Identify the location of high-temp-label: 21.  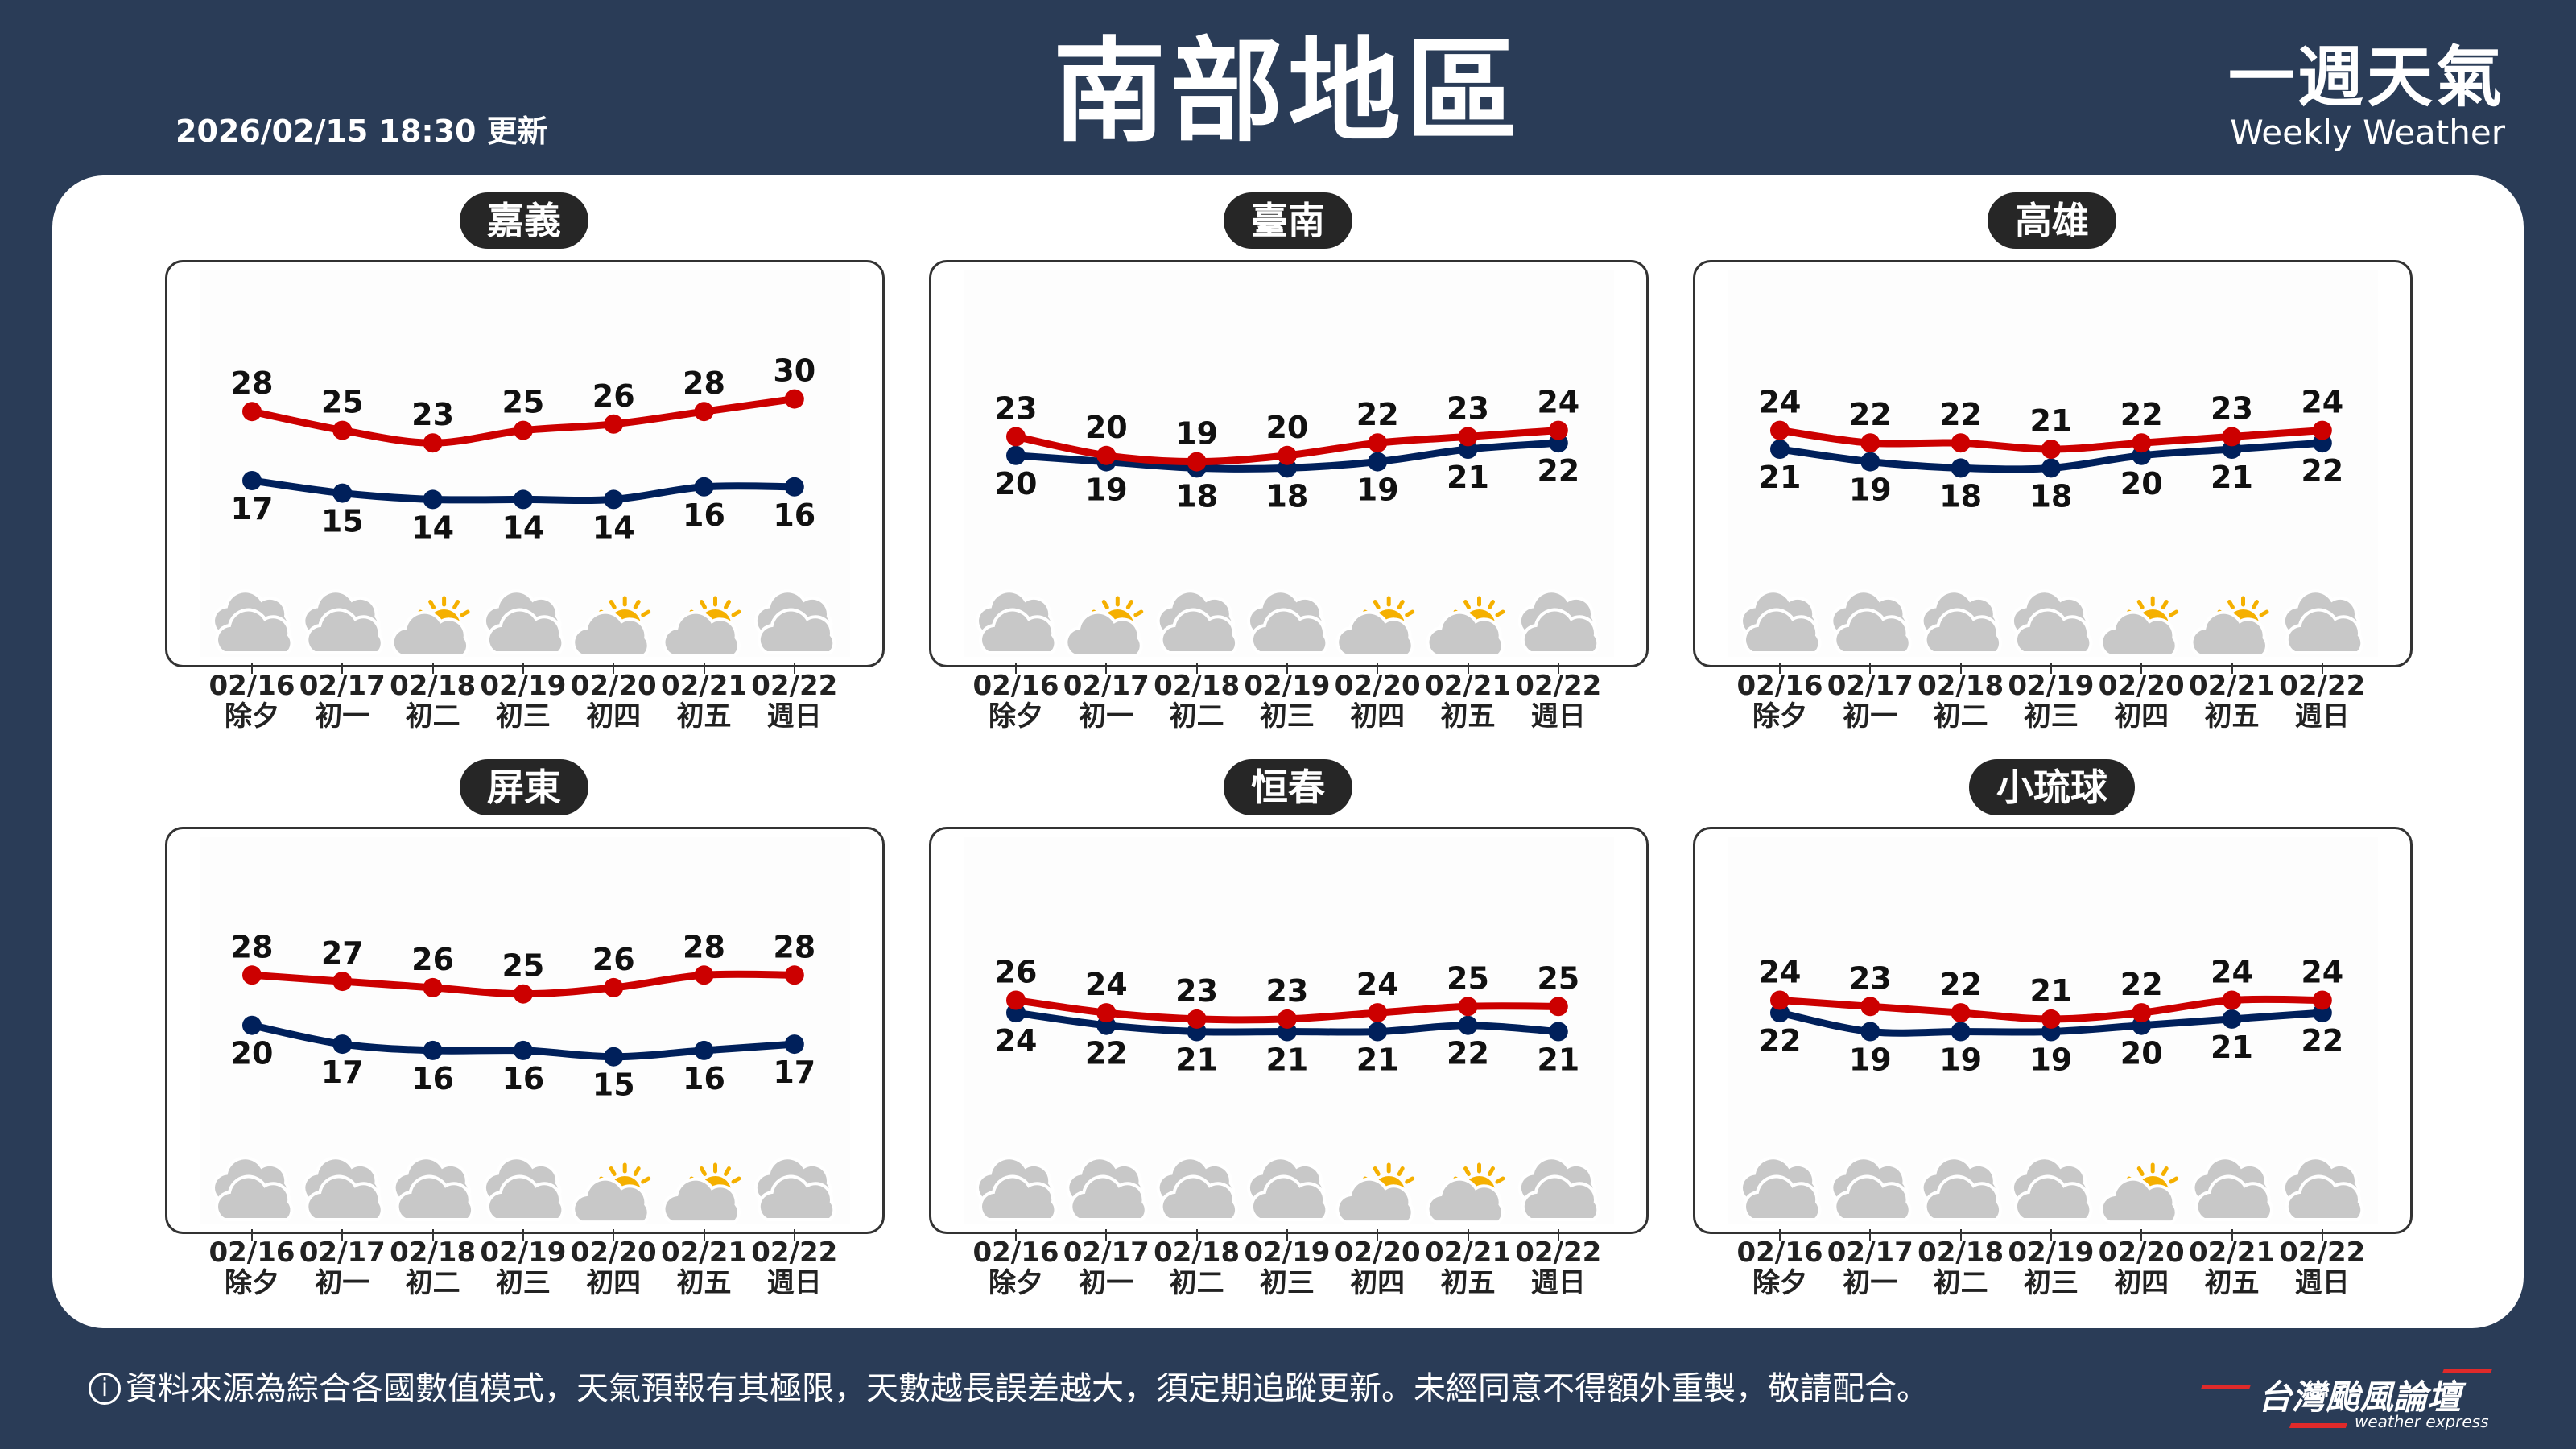
(2050, 991).